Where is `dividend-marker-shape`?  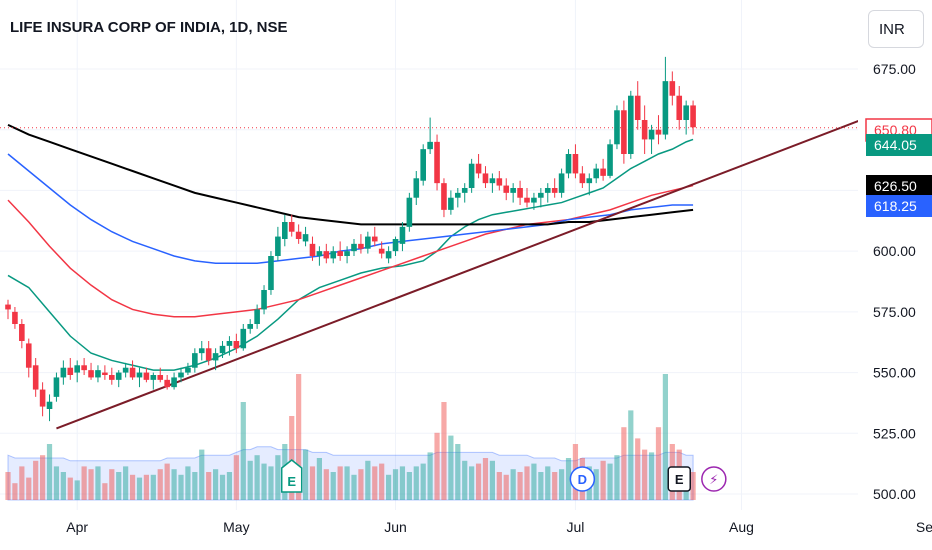
dividend-marker-shape is located at coordinates (582, 479).